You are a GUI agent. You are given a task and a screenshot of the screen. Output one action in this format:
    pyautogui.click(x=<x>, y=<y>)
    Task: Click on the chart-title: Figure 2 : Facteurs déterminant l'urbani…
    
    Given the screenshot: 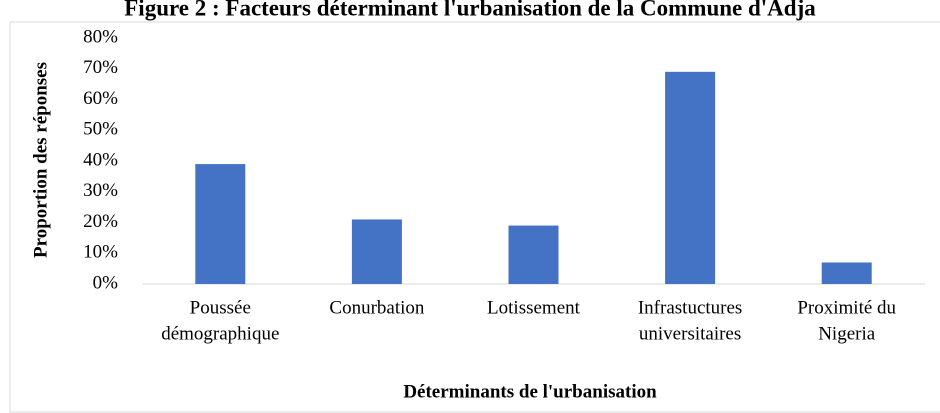 What is the action you would take?
    pyautogui.click(x=470, y=10)
    